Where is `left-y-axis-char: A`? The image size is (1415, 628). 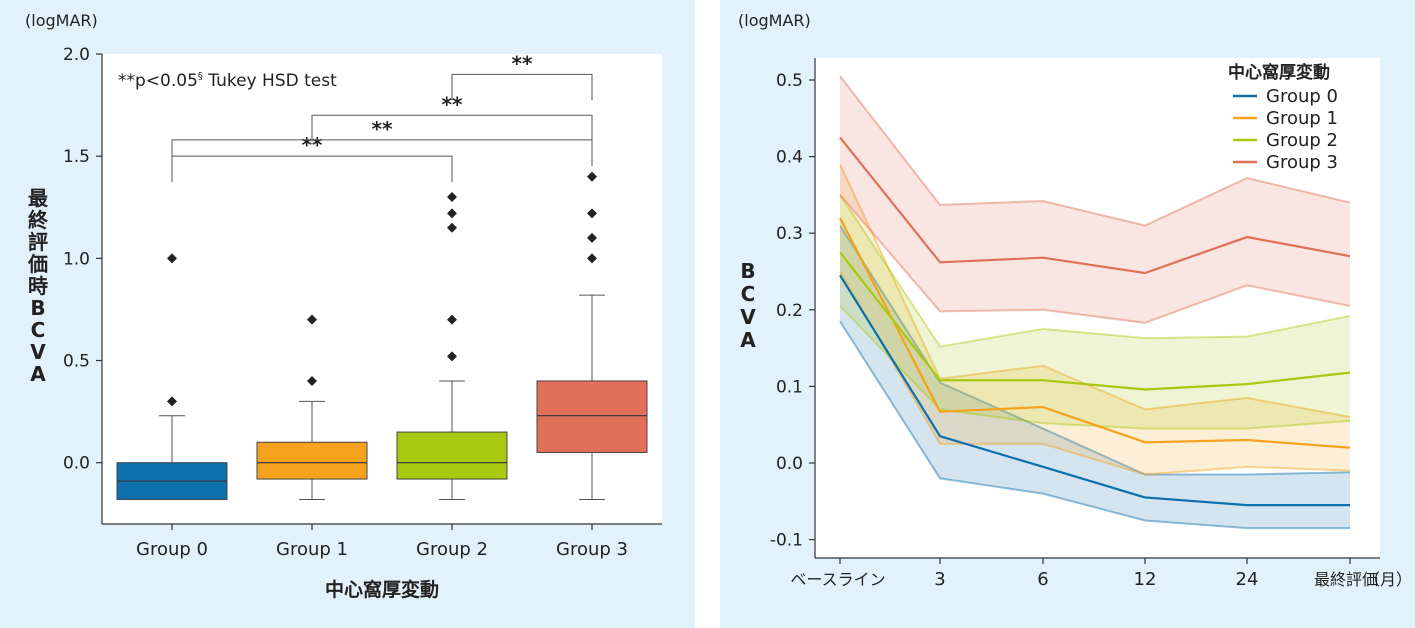 left-y-axis-char: A is located at coordinates (38, 374).